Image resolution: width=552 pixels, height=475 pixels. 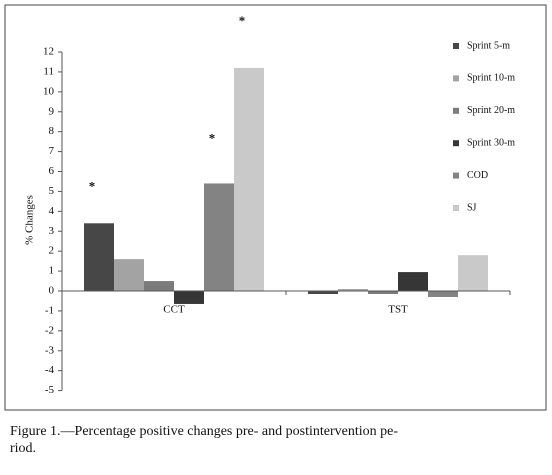 I want to click on y-tick-label: 7, so click(x=52, y=151).